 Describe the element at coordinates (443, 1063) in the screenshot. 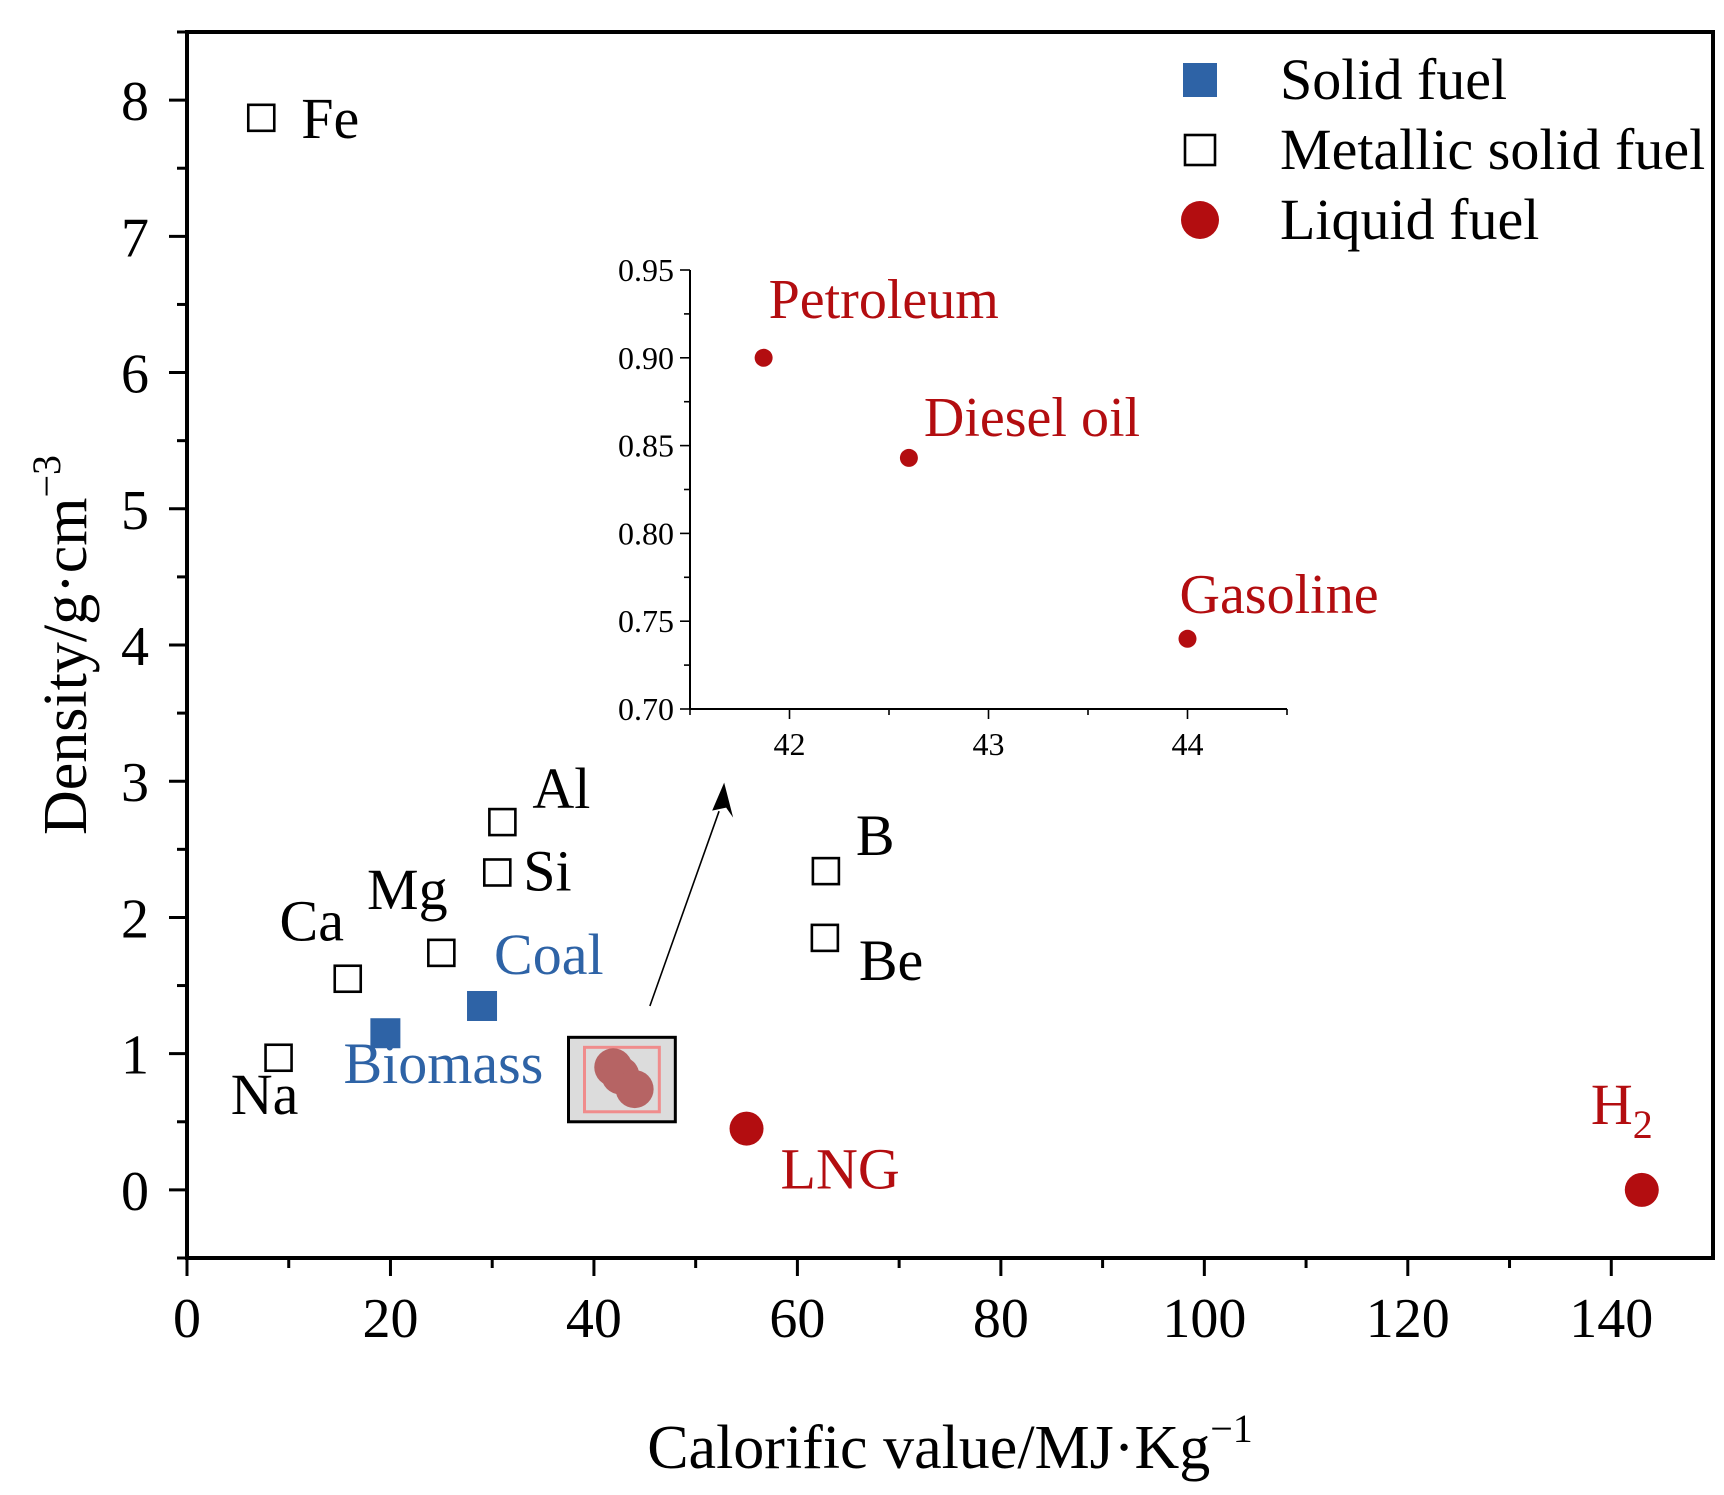

I see `point-label-biomass: Biomass` at that location.